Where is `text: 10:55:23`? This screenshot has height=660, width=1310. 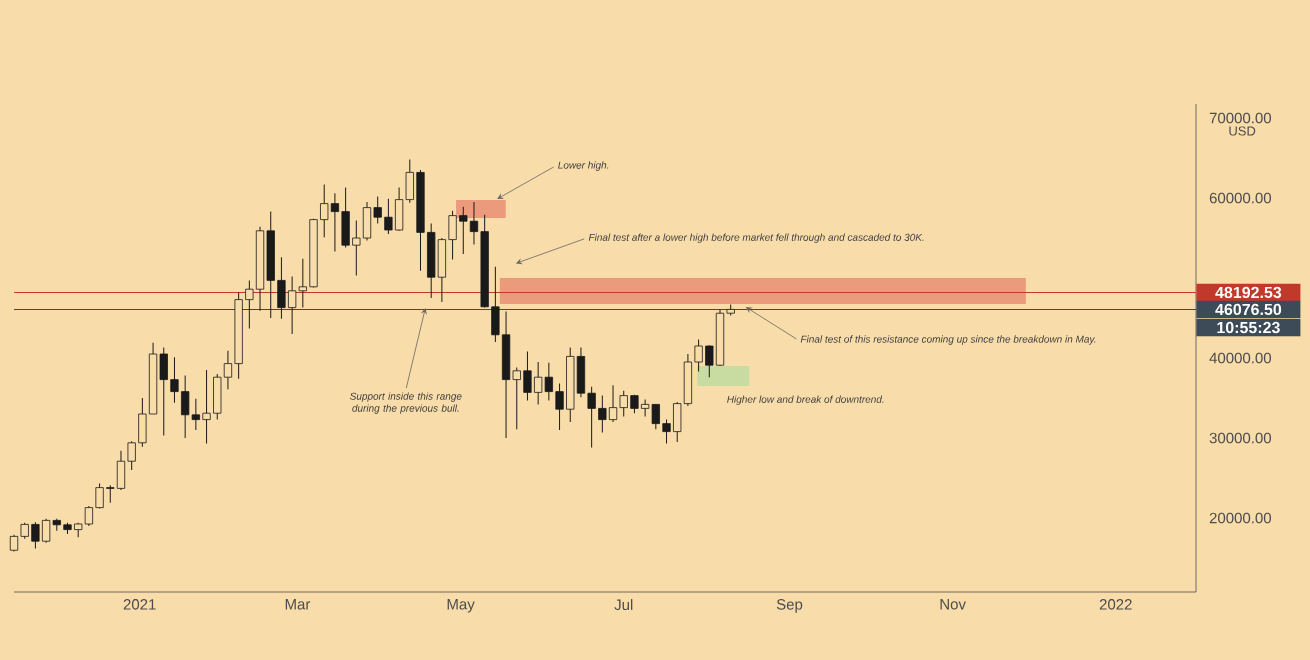 text: 10:55:23 is located at coordinates (1248, 327).